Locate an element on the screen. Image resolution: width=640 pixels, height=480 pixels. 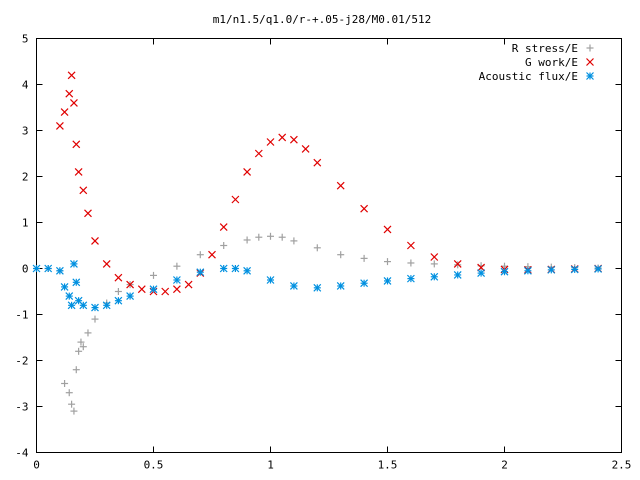
y-tick-label: -2 is located at coordinates (21, 361).